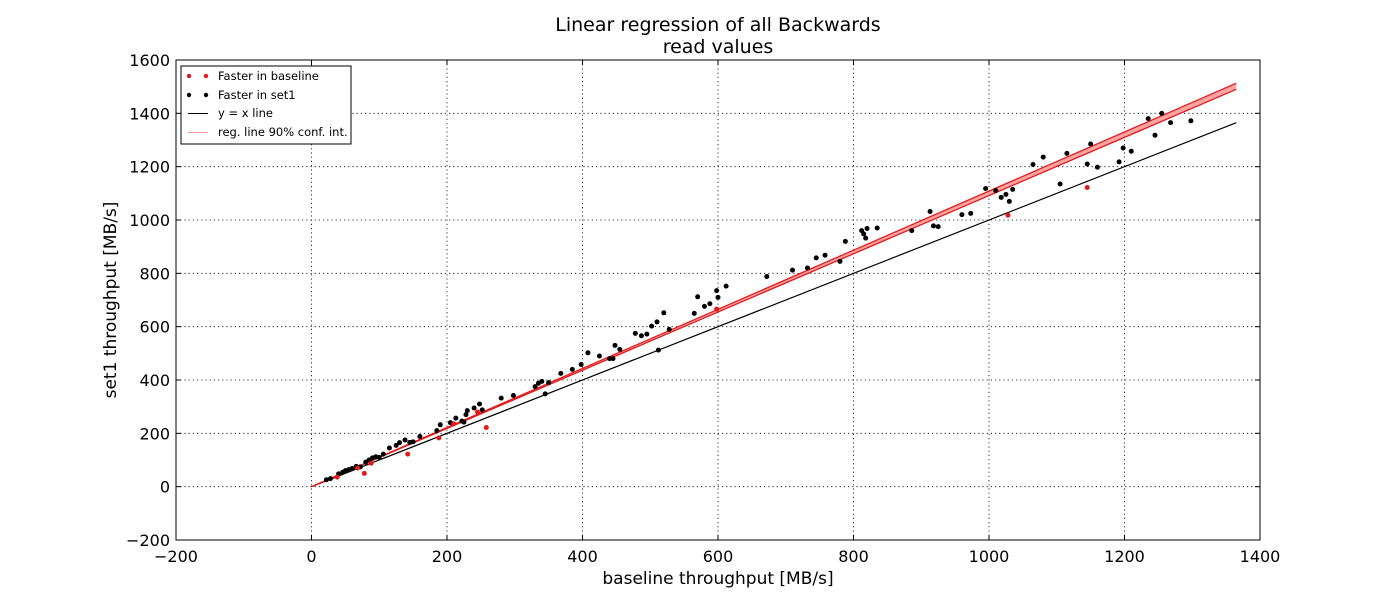 The height and width of the screenshot is (600, 1400). Describe the element at coordinates (447, 556) in the screenshot. I see `x-tick-label: 200` at that location.